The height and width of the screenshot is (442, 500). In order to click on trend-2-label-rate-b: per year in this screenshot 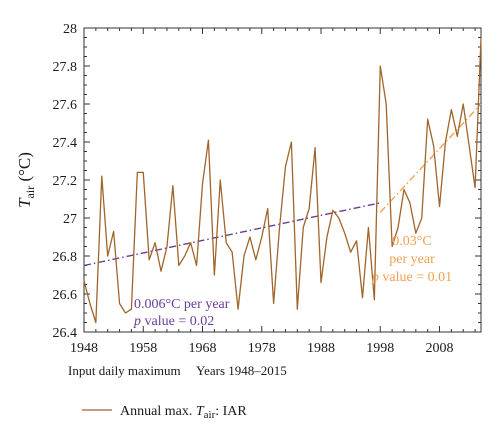, I will do `click(412, 259)`.